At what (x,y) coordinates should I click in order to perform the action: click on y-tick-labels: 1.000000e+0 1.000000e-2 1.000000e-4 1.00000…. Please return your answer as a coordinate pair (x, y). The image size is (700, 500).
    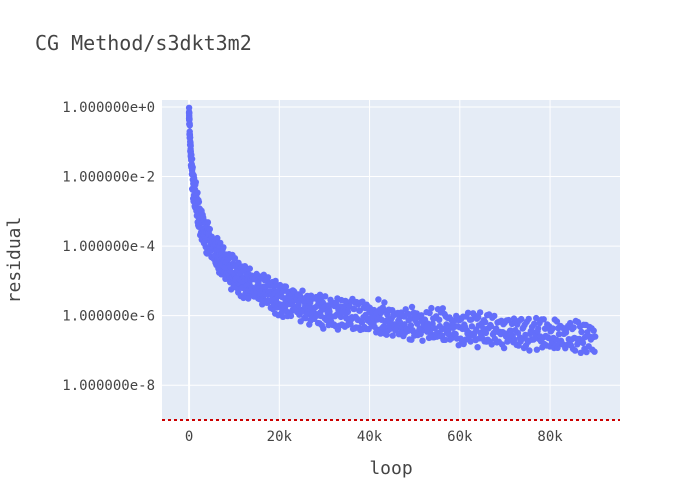
    Looking at the image, I should click on (108, 247).